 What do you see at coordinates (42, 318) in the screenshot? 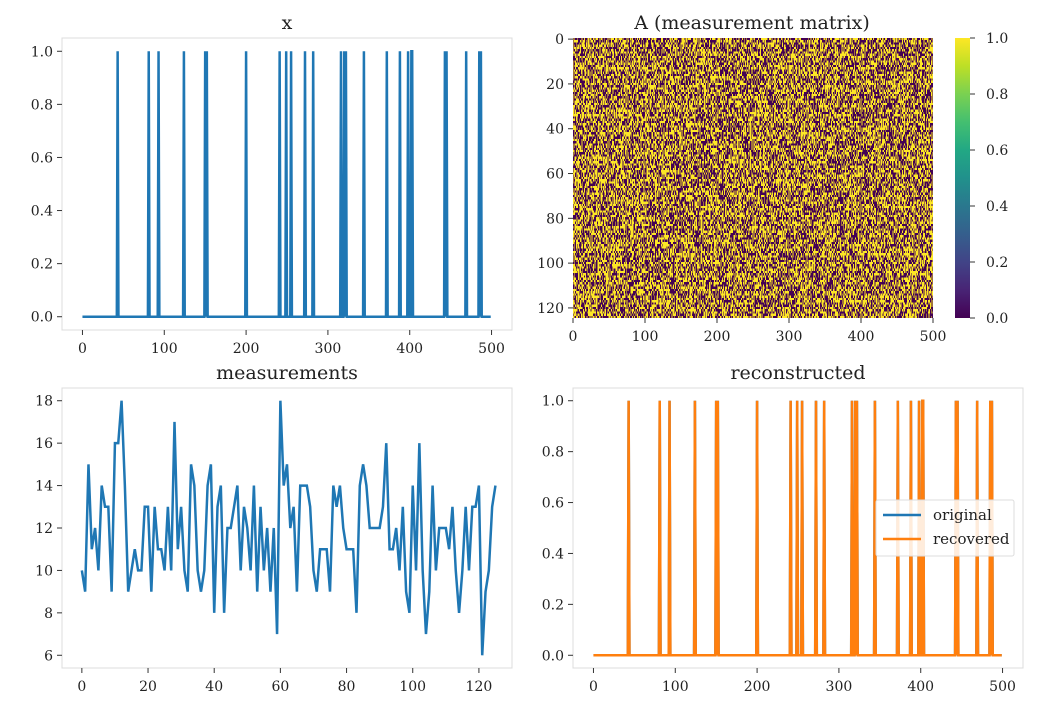
I see `panel-x-ytick-label: 0.0` at bounding box center [42, 318].